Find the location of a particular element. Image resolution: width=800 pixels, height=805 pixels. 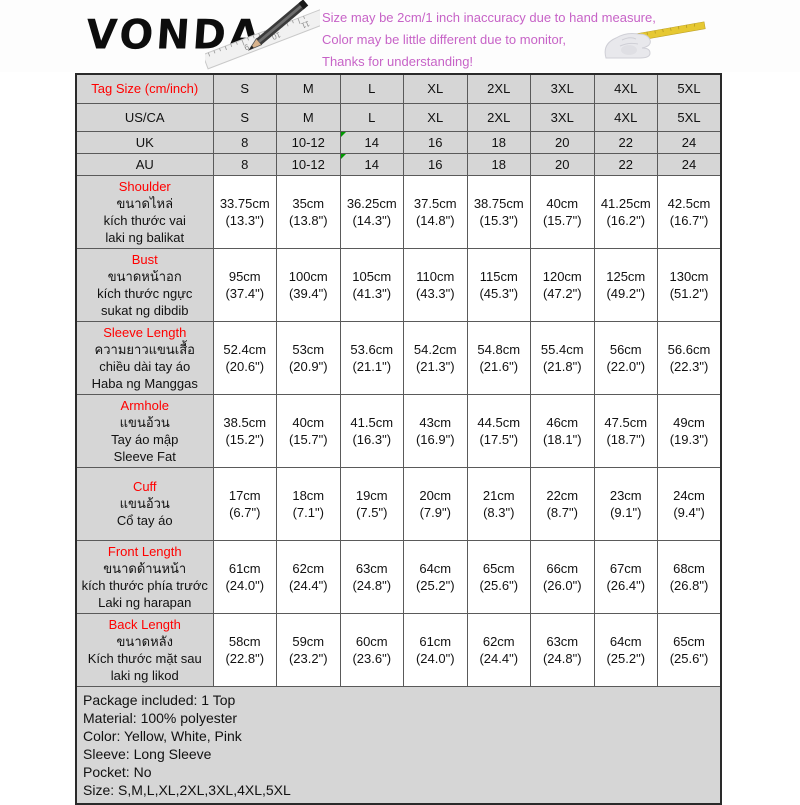

inch-value: (21.6") is located at coordinates (499, 366).